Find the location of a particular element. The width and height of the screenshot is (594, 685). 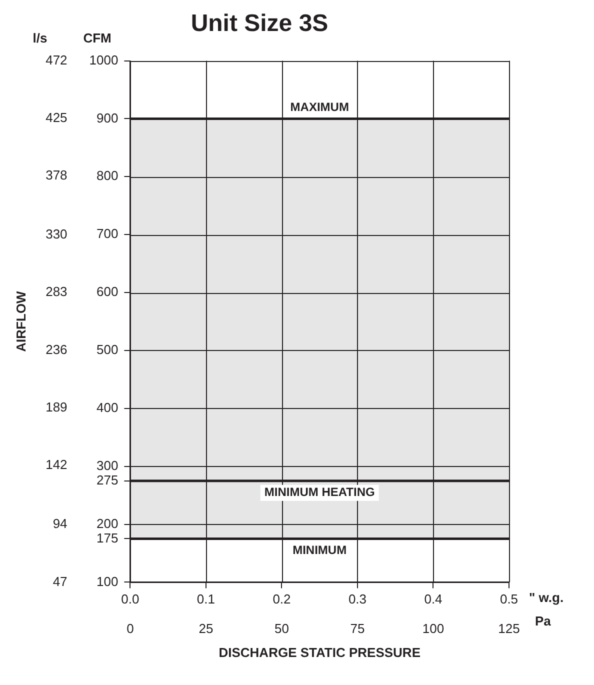

x-tick-label: 0.2 is located at coordinates (281, 599).